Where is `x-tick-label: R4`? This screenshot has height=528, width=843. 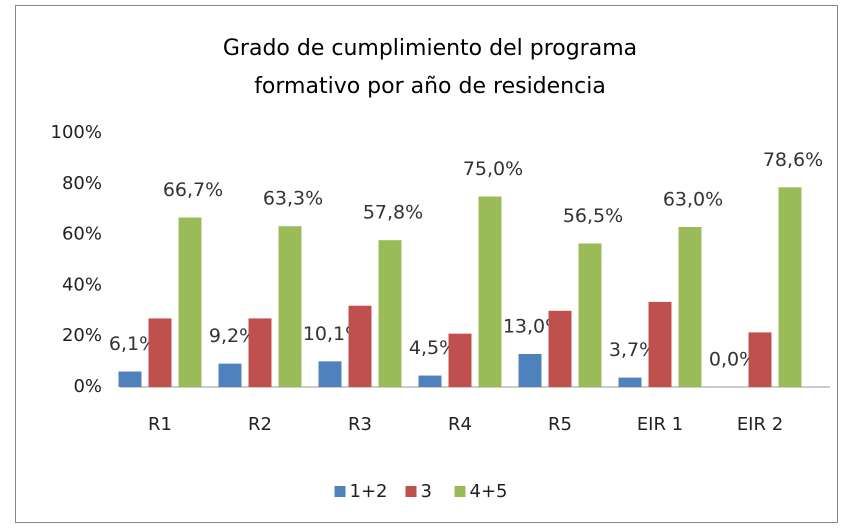 x-tick-label: R4 is located at coordinates (460, 424).